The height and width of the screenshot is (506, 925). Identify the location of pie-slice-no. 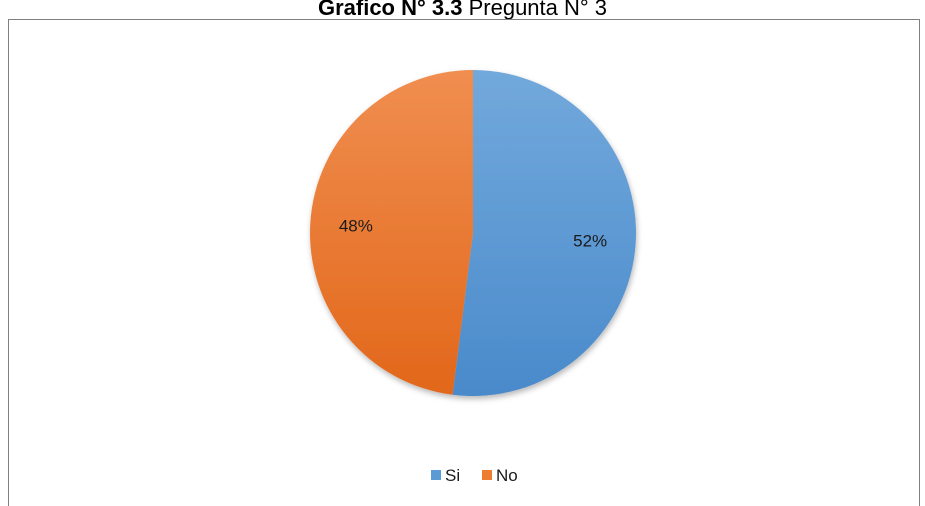
(391, 232).